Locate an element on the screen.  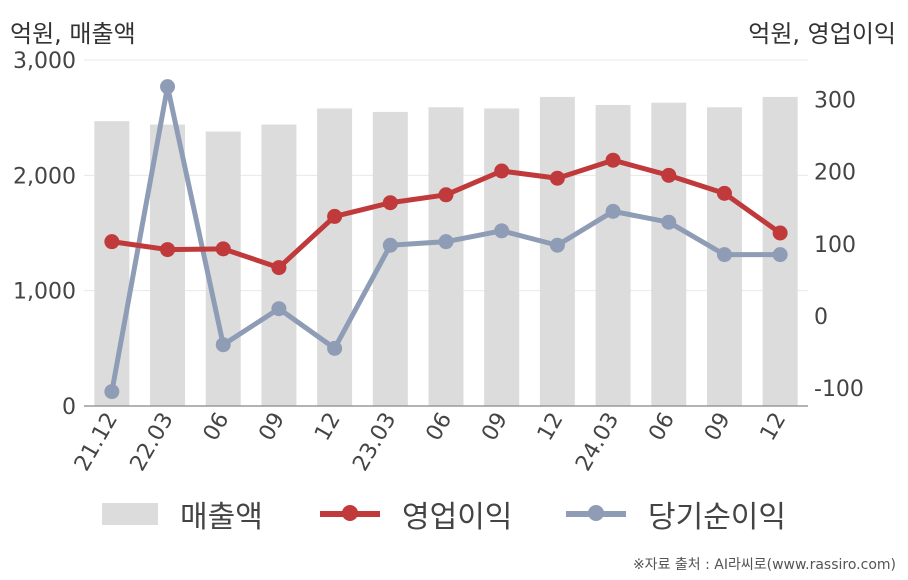
right-axis-tick-label: 0 is located at coordinates (821, 317).